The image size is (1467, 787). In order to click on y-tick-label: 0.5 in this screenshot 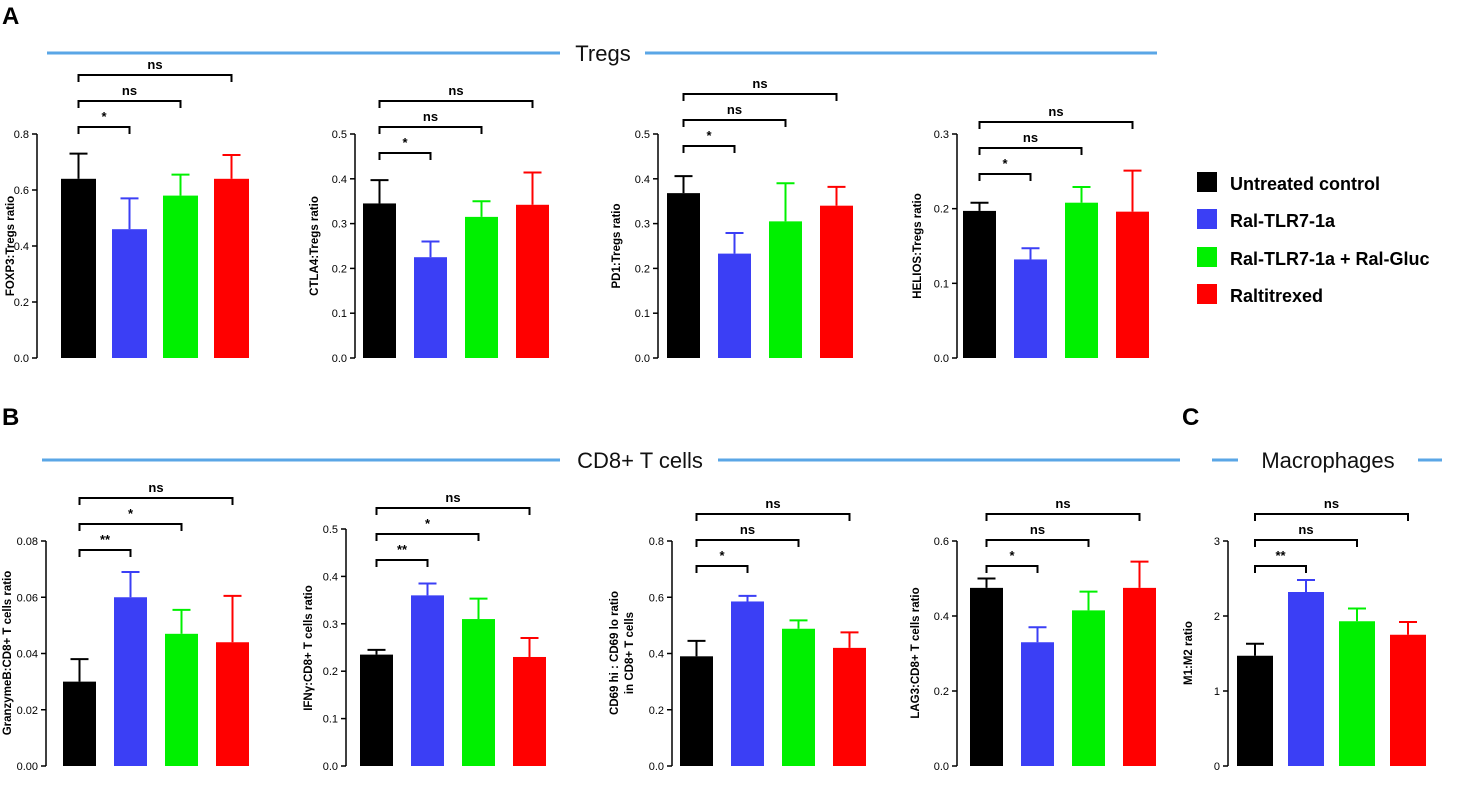, I will do `click(642, 135)`.